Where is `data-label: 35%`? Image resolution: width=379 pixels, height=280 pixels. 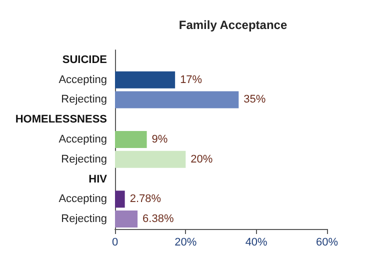 data-label: 35% is located at coordinates (255, 100).